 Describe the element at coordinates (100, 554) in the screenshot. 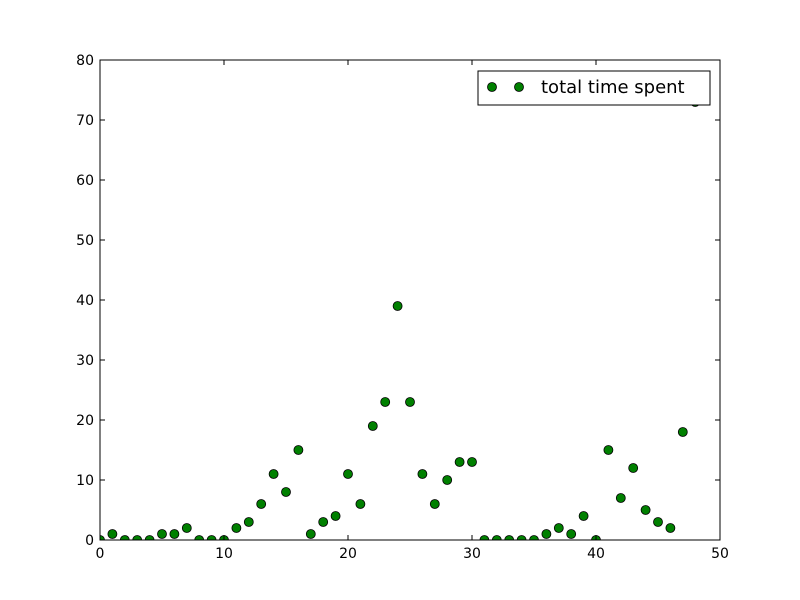

I see `x-tick-label: 0` at that location.